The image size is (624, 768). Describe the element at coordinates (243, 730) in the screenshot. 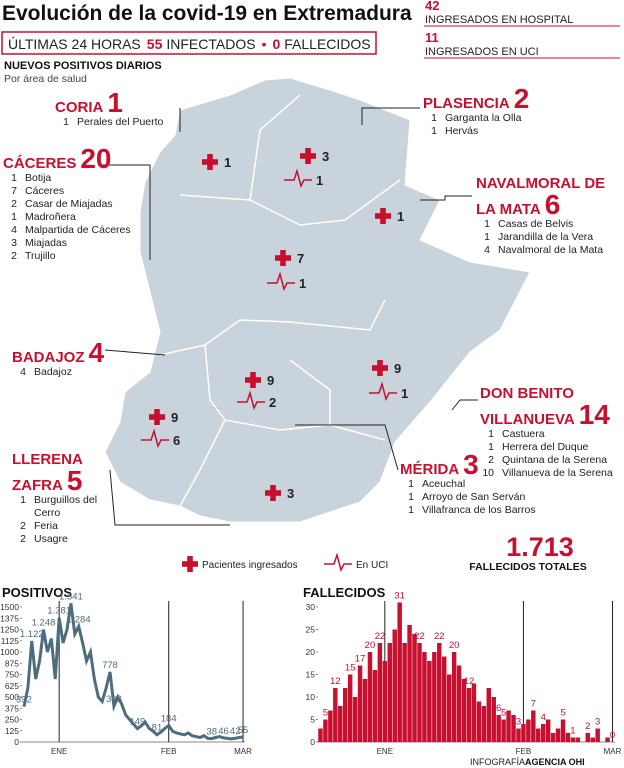

I see `value-label: 55` at that location.